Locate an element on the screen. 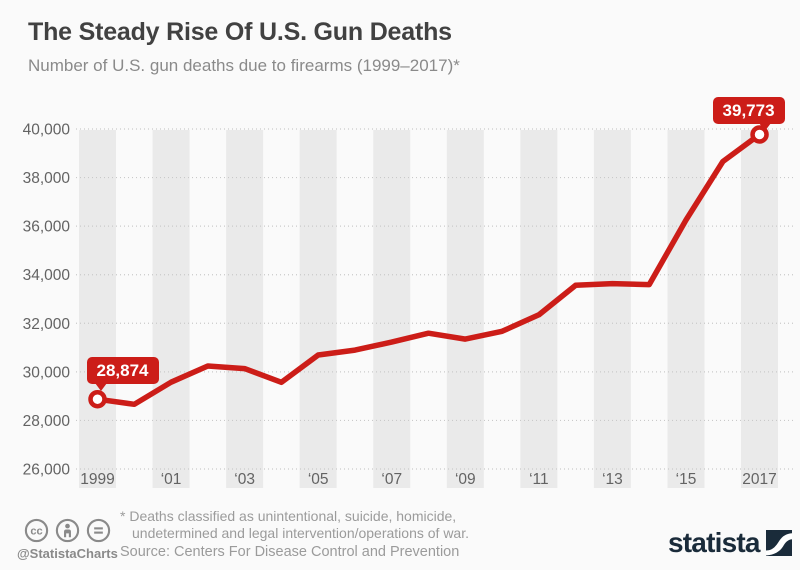 This screenshot has width=800, height=570. cc-icon: cc is located at coordinates (36, 530).